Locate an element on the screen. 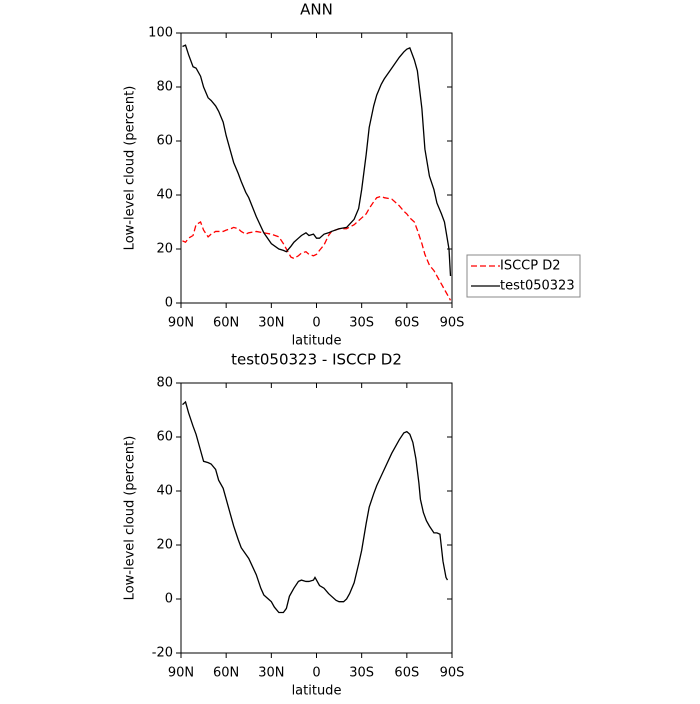  chart-title: test050323 - ISCCP D2 is located at coordinates (316, 360).